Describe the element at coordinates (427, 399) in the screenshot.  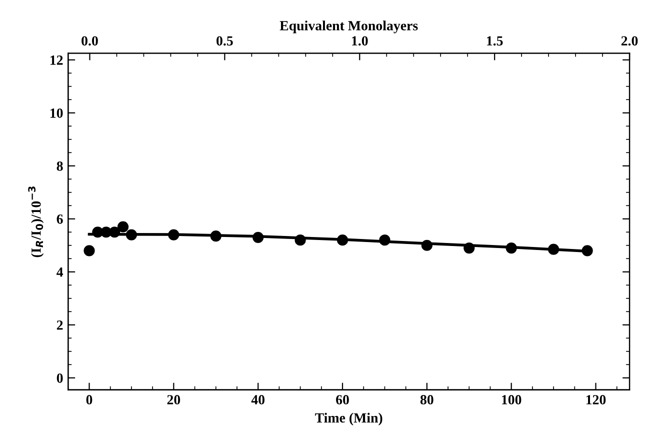
I see `x-tick-label: 80` at that location.